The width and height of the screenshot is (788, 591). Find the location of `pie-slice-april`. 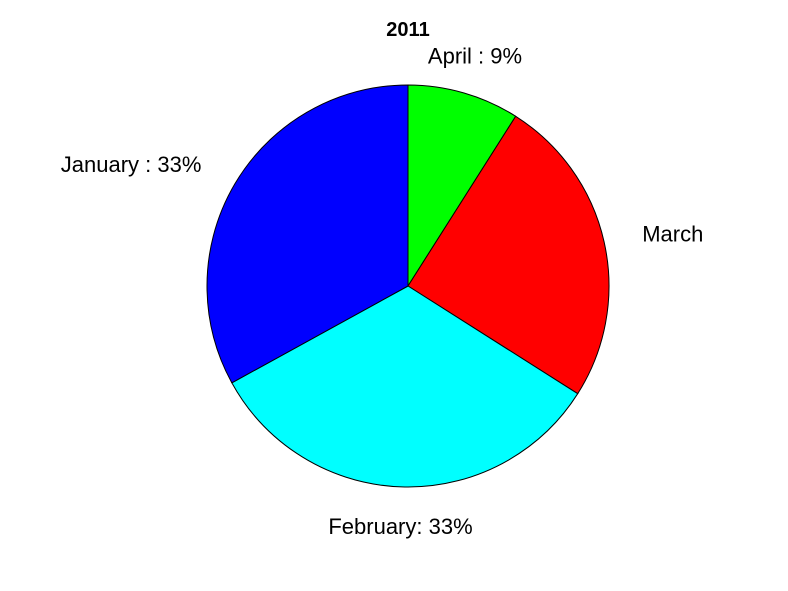

pie-slice-april is located at coordinates (462, 186).